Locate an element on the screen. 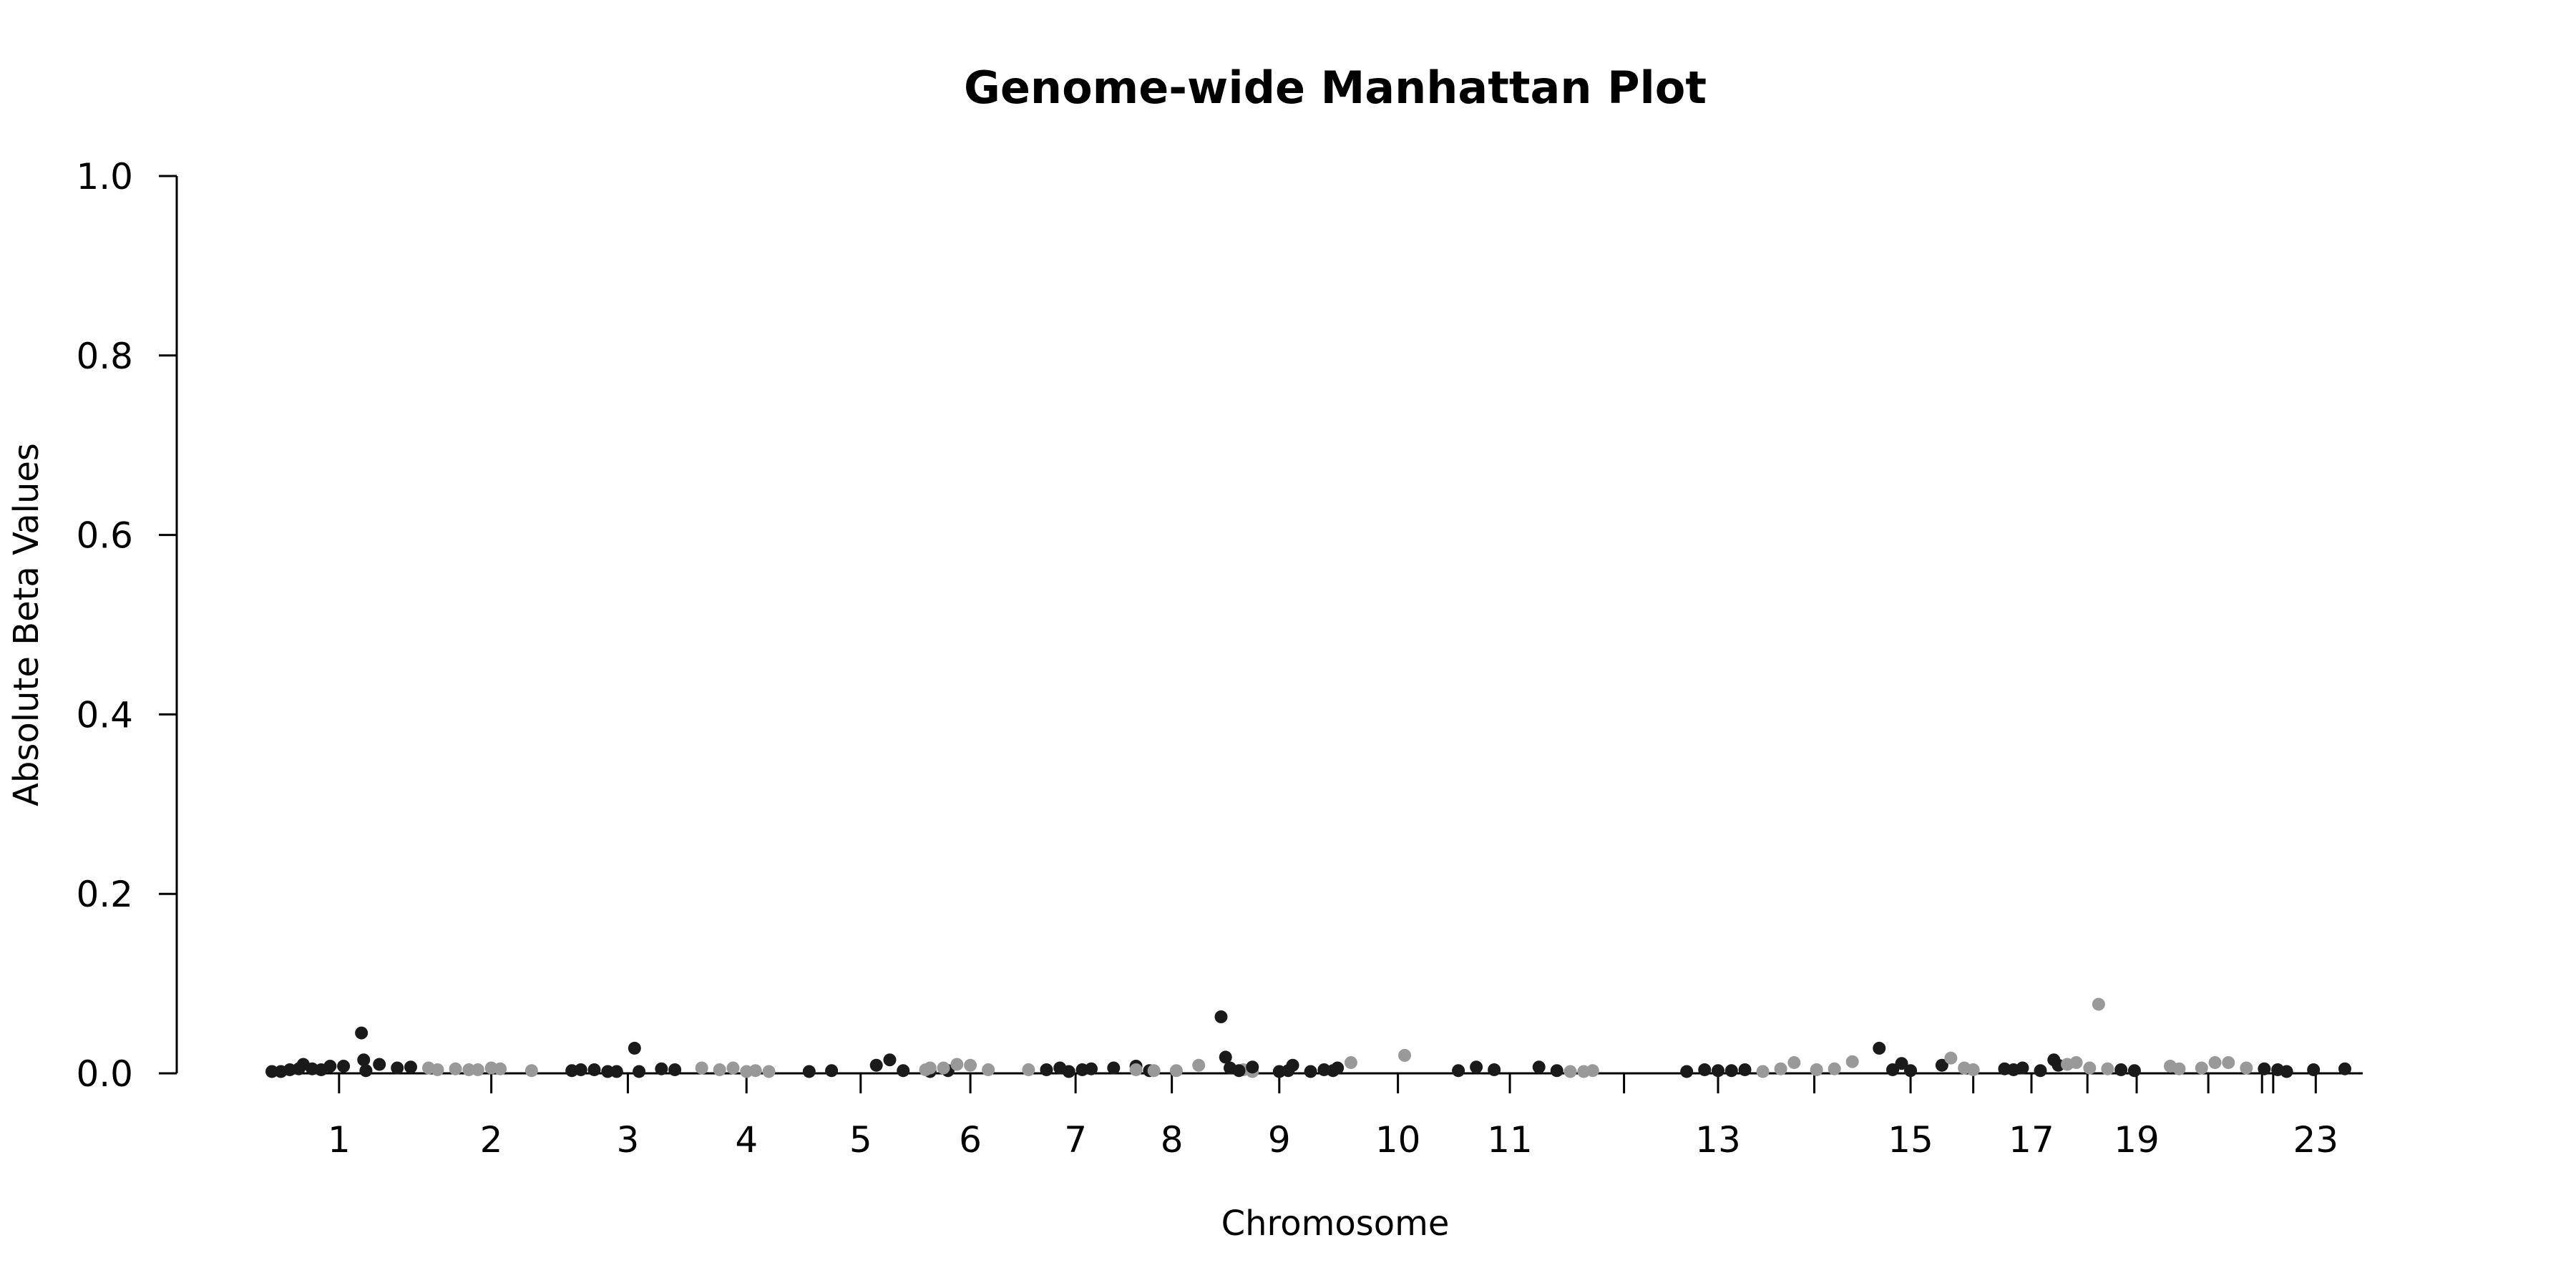 The image size is (2576, 1288). x-tick-label: 3 is located at coordinates (628, 1140).